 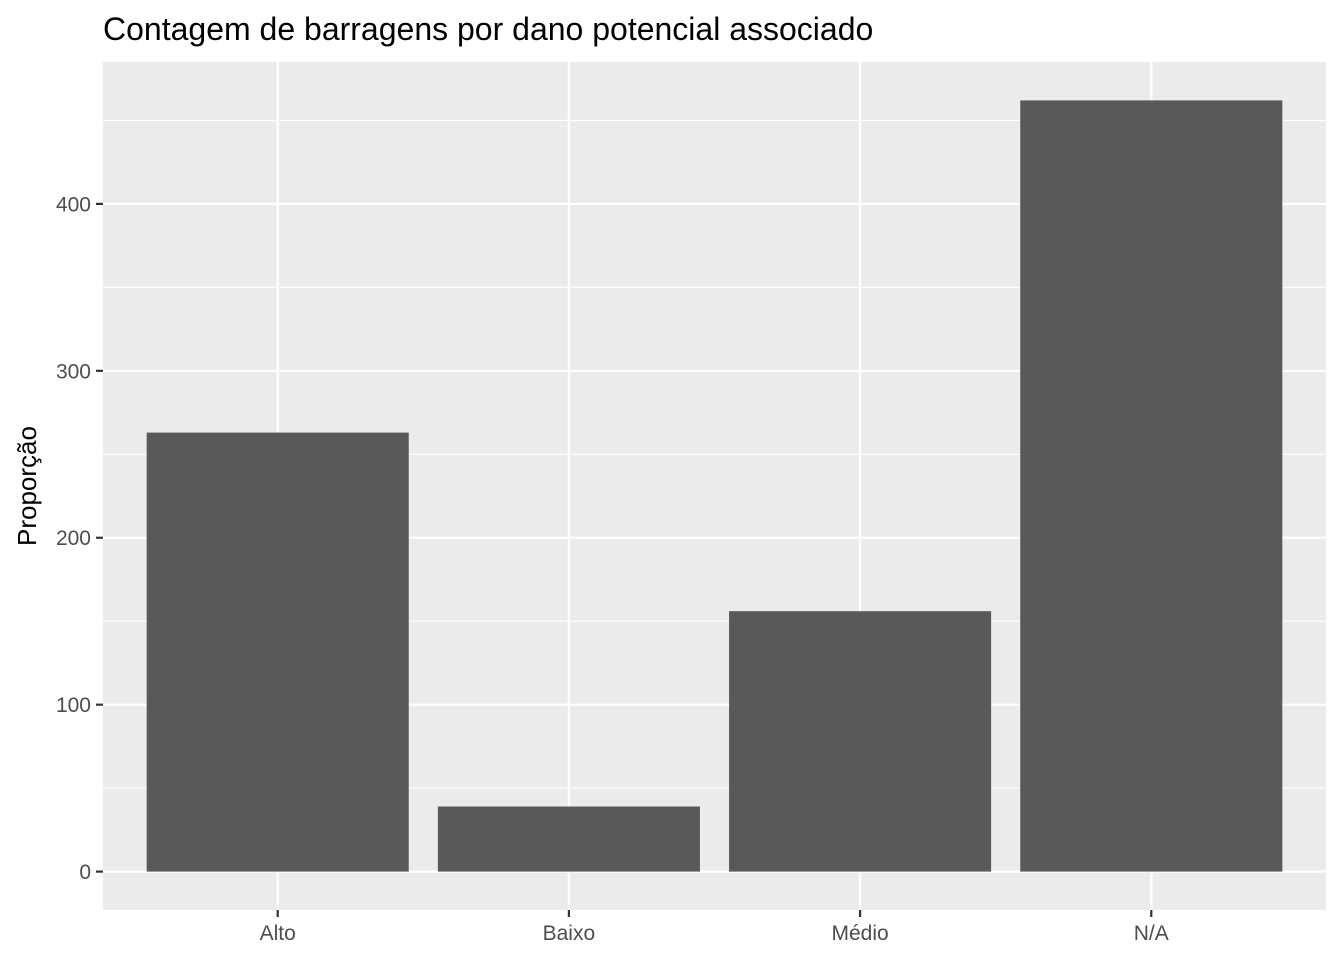 What do you see at coordinates (859, 933) in the screenshot?
I see `x-tick-label: Médio` at bounding box center [859, 933].